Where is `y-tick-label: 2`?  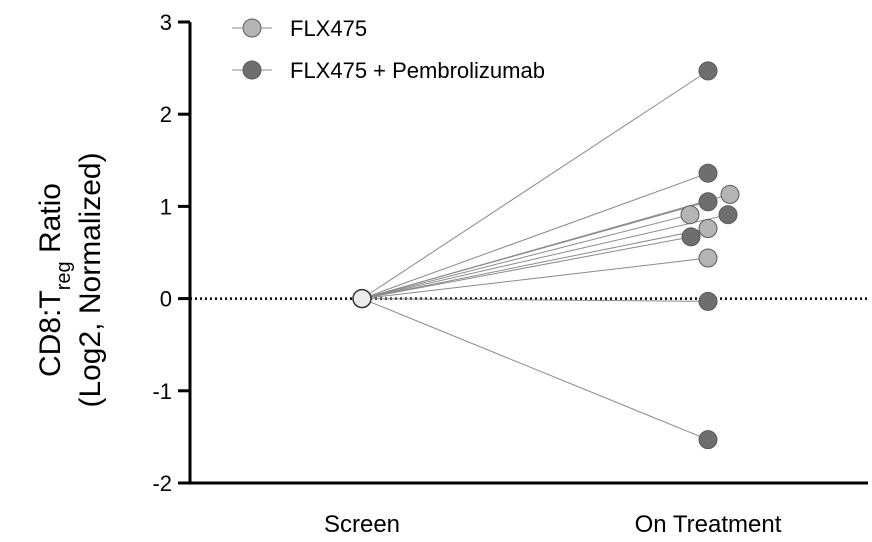
y-tick-label: 2 is located at coordinates (166, 114).